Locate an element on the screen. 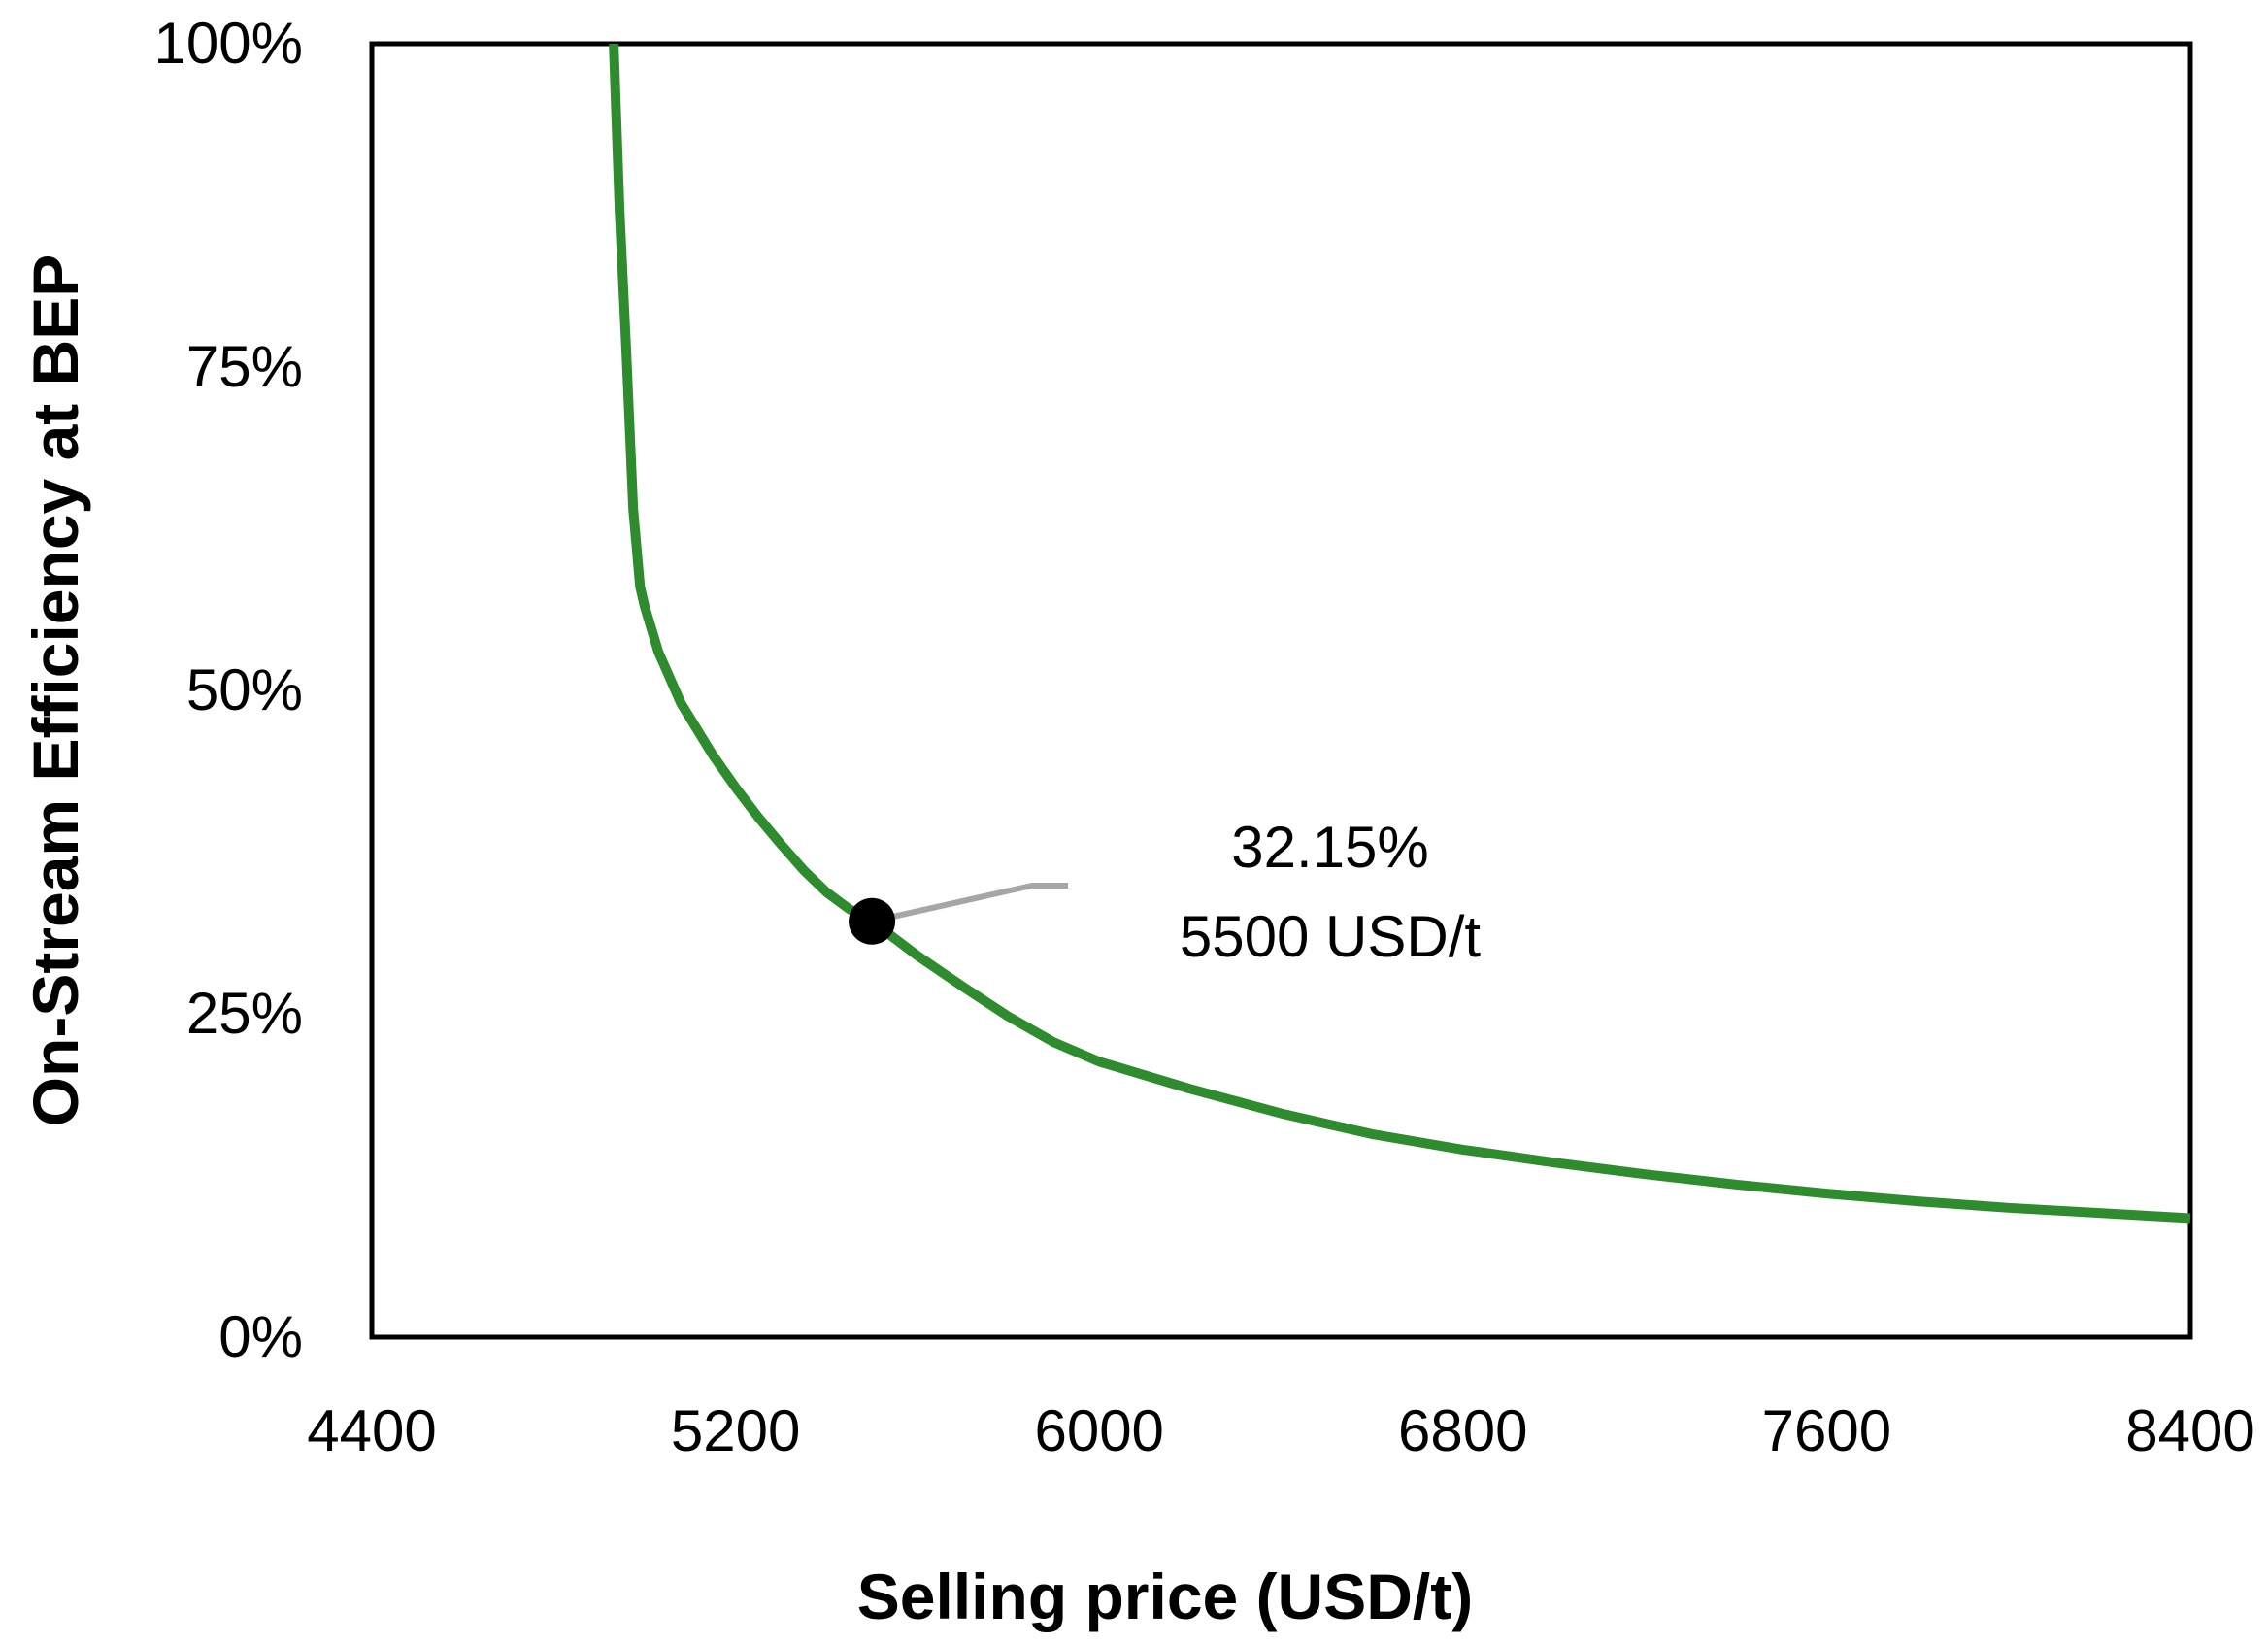 Image resolution: width=2268 pixels, height=1644 pixels. y-tick-label: 50% is located at coordinates (244, 689).